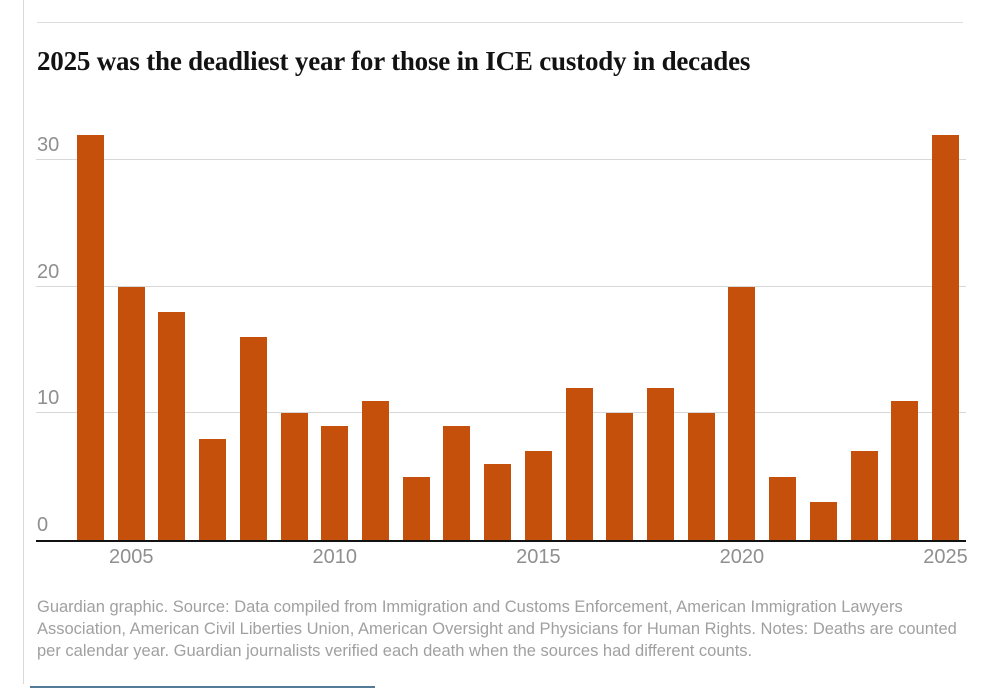 This screenshot has width=999, height=688. What do you see at coordinates (457, 483) in the screenshot?
I see `bar-2013` at bounding box center [457, 483].